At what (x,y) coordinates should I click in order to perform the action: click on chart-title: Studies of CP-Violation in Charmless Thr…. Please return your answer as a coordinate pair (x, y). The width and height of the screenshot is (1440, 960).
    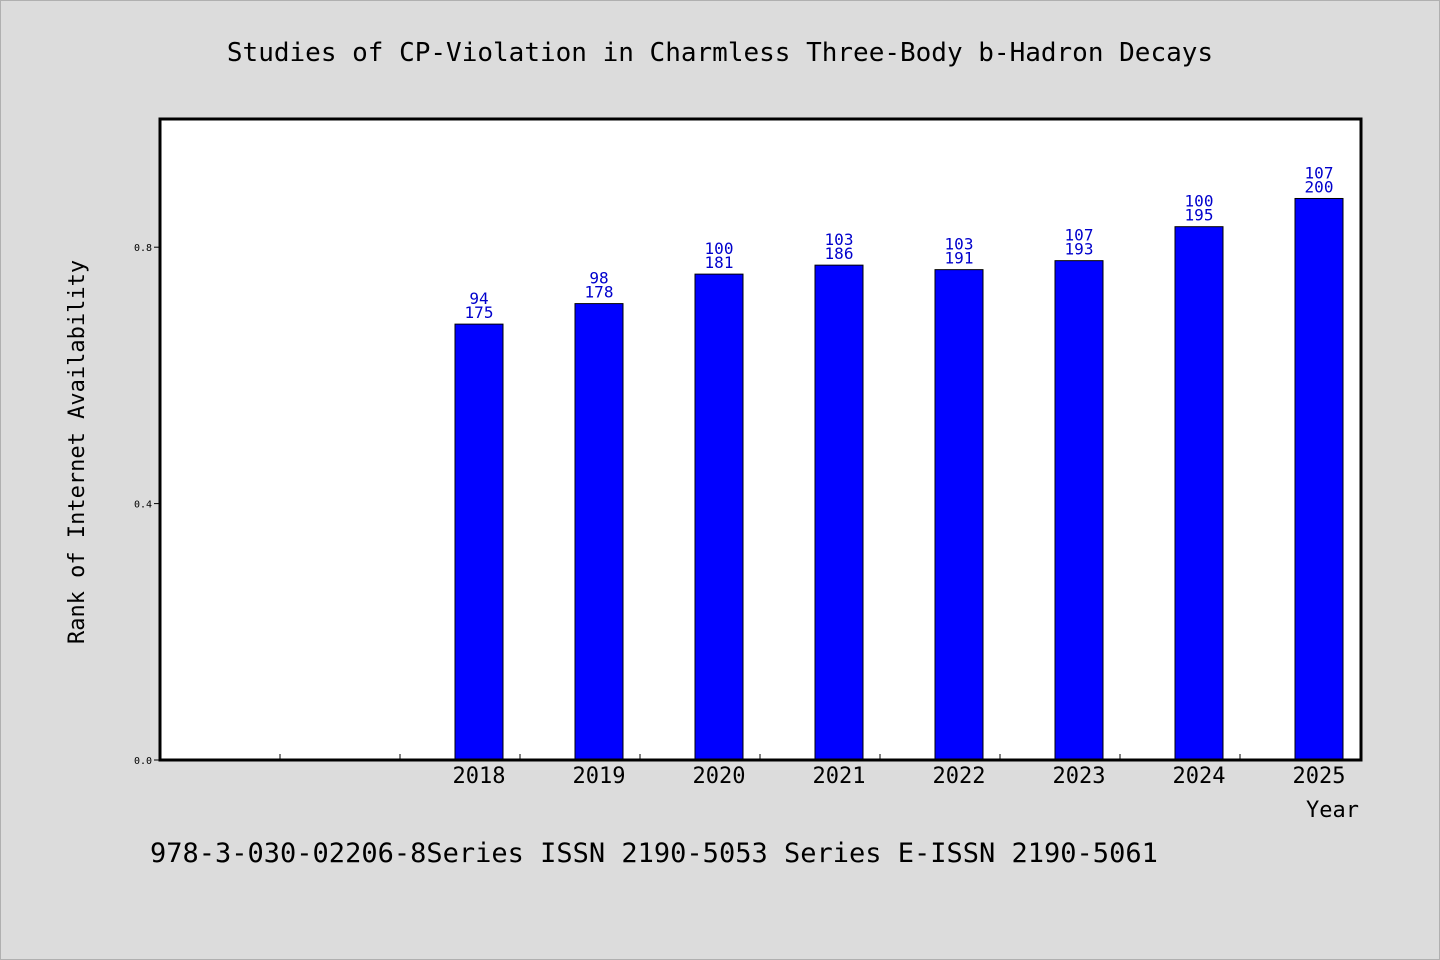
    Looking at the image, I should click on (720, 53).